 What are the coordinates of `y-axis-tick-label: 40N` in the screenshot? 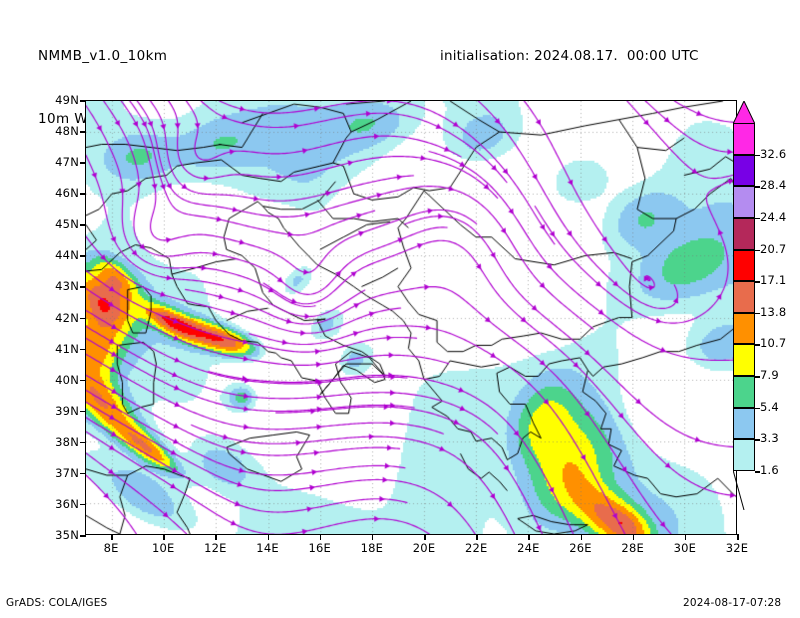 It's located at (67, 379).